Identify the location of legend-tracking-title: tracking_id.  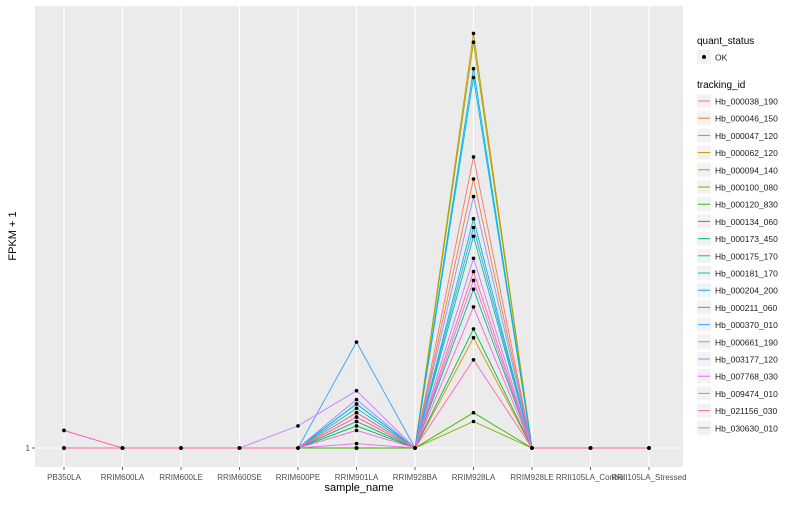
(721, 85).